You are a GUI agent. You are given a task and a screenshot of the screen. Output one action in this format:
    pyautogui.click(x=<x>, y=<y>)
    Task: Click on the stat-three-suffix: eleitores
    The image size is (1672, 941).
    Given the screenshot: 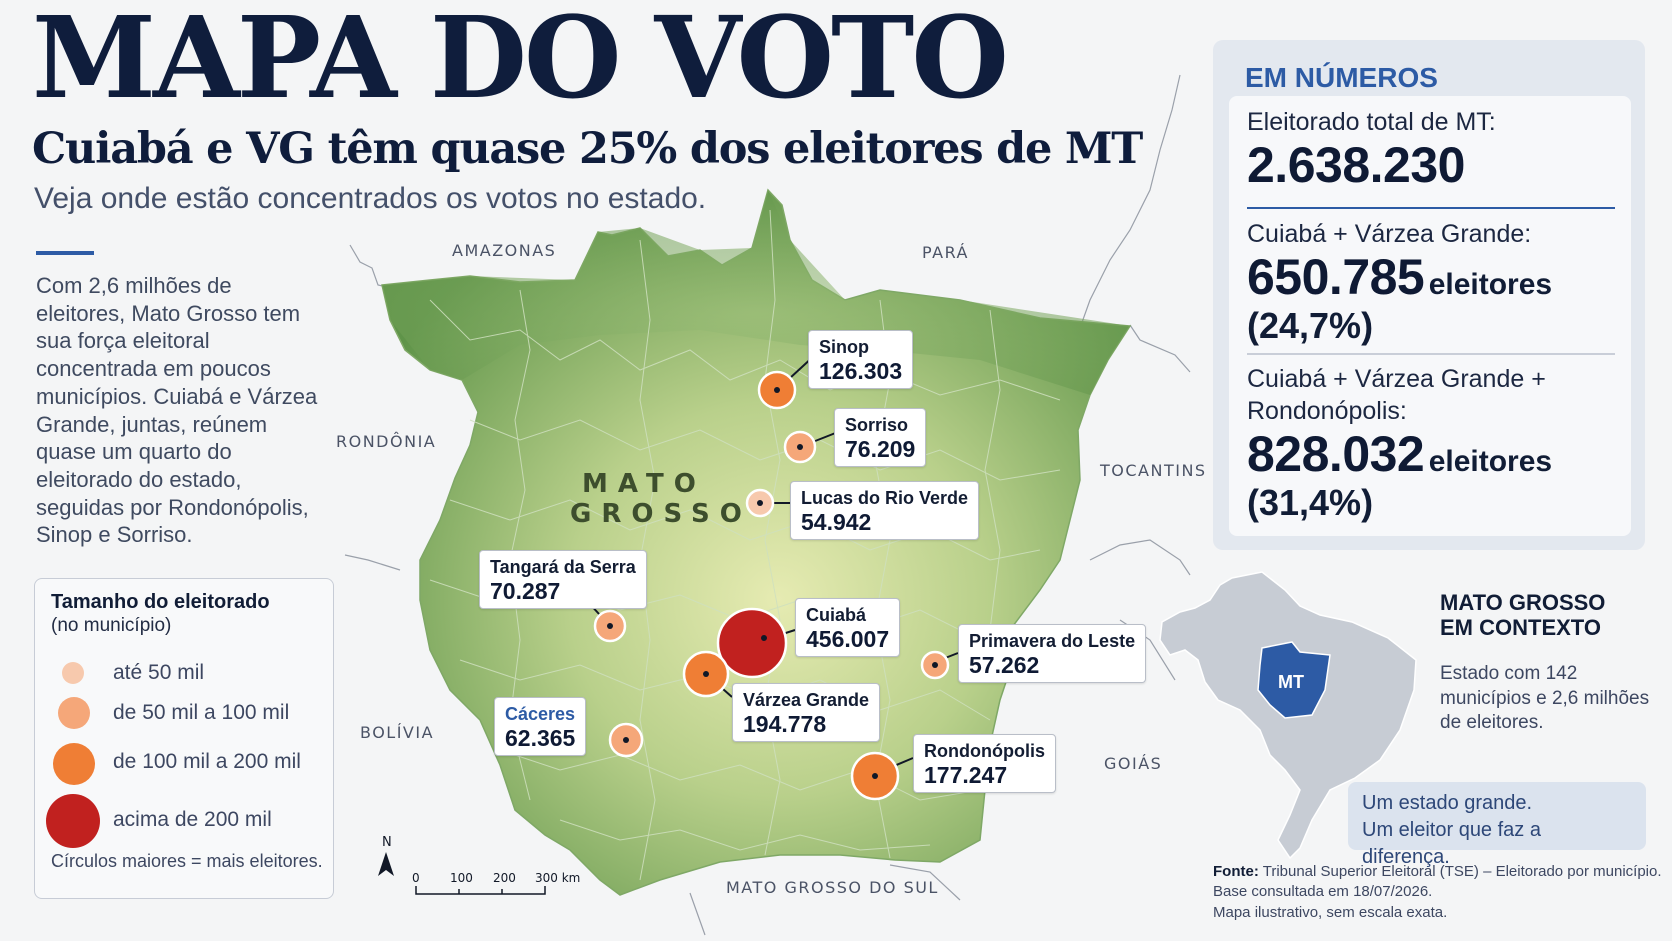 What is the action you would take?
    pyautogui.click(x=1490, y=461)
    